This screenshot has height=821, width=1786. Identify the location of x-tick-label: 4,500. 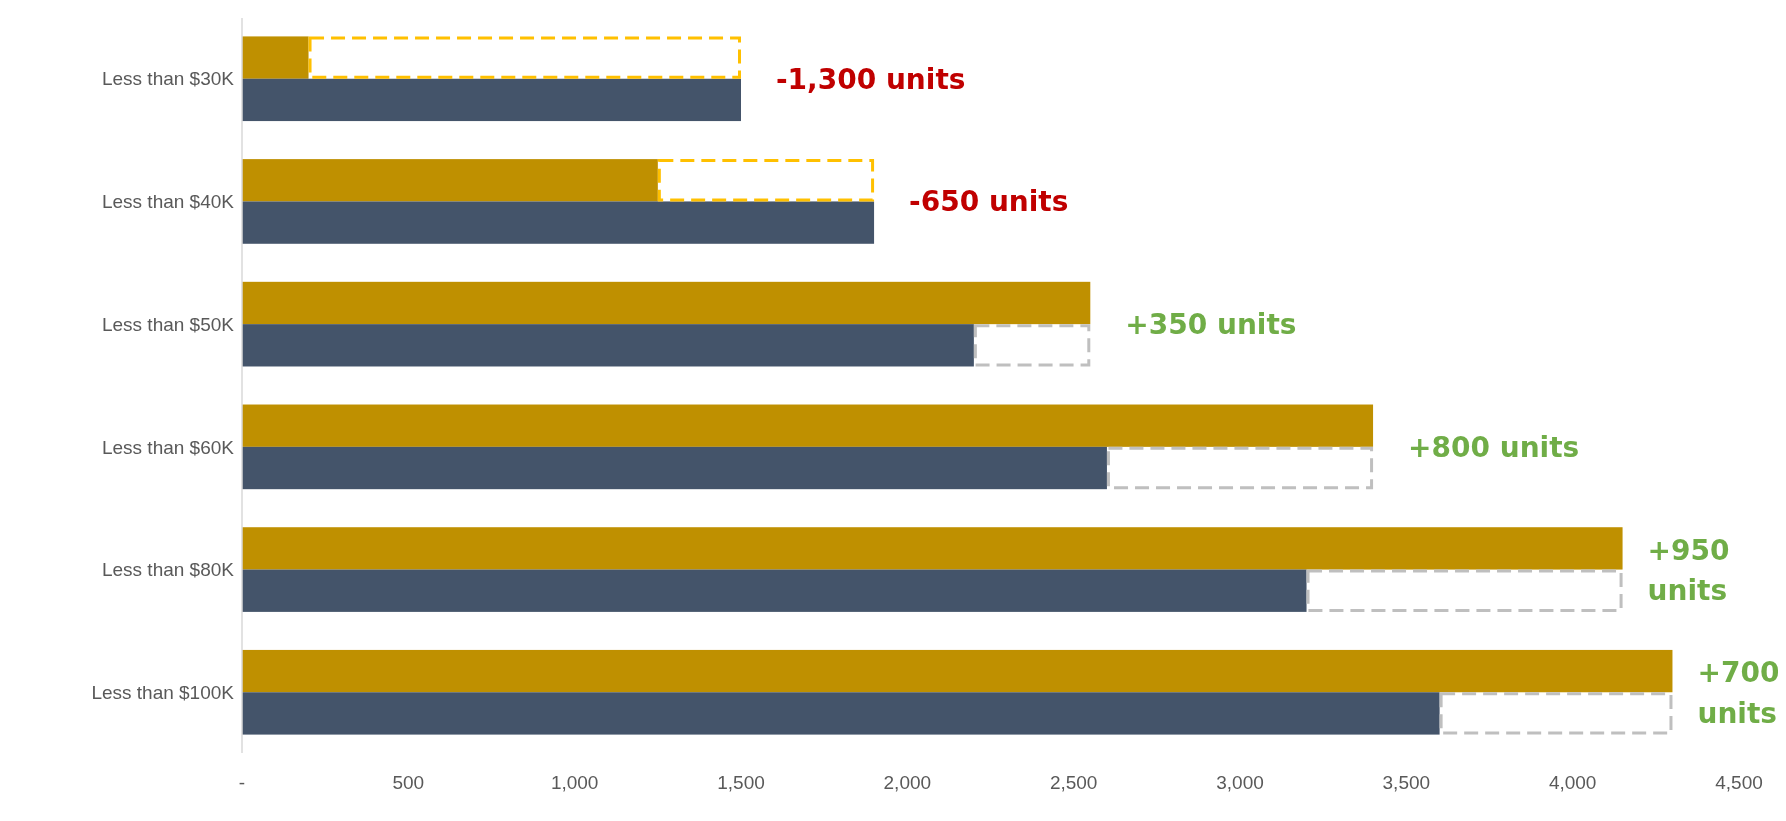
(1739, 782).